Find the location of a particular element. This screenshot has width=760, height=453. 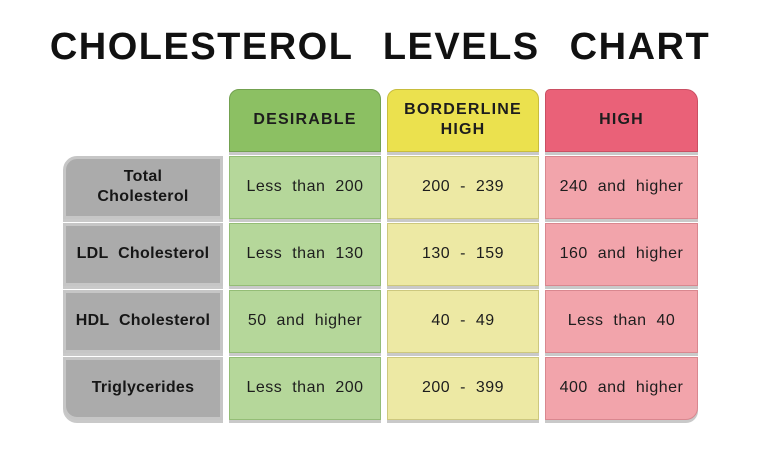

table-corner-spacer is located at coordinates (143, 120).